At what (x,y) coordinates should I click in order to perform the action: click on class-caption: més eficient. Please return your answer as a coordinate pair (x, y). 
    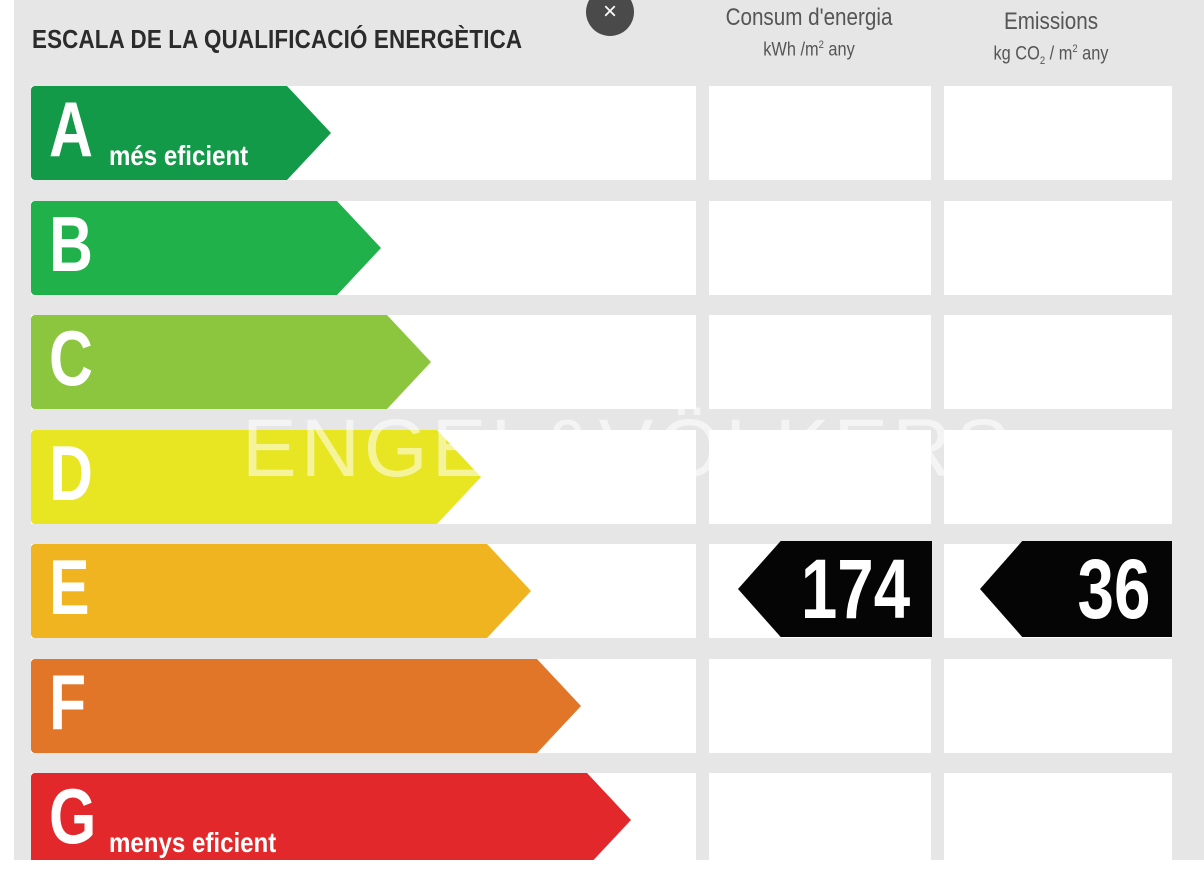
    Looking at the image, I should click on (179, 155).